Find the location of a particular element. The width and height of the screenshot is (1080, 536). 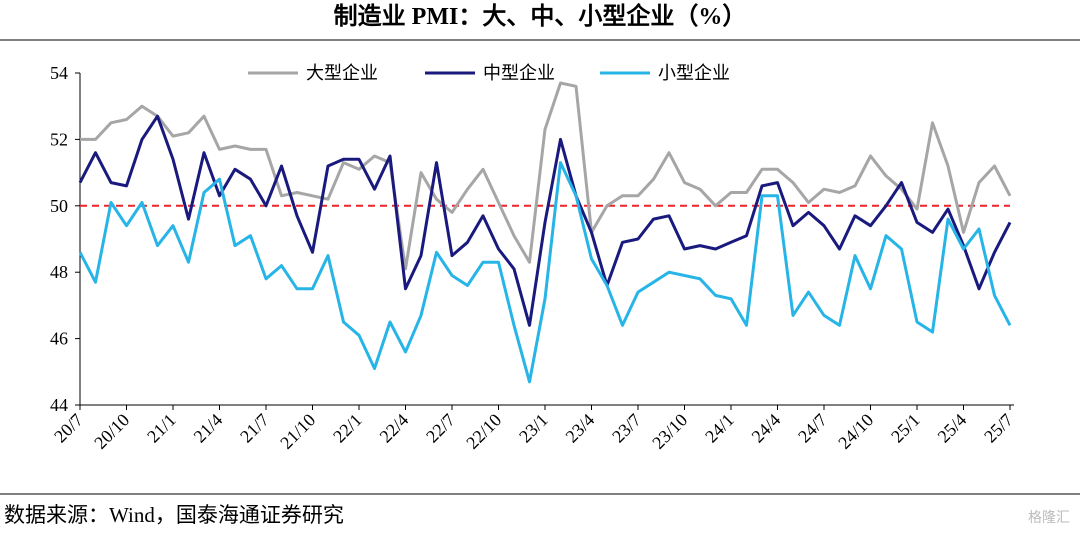

y-tick-label: 50 is located at coordinates (59, 206).